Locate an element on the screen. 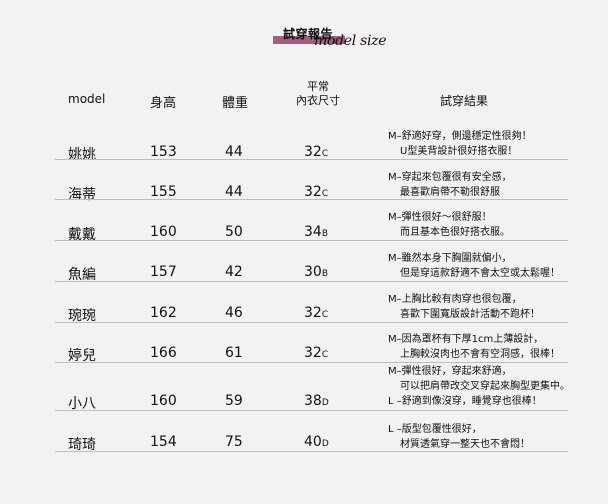  height-value: 154 is located at coordinates (163, 442).